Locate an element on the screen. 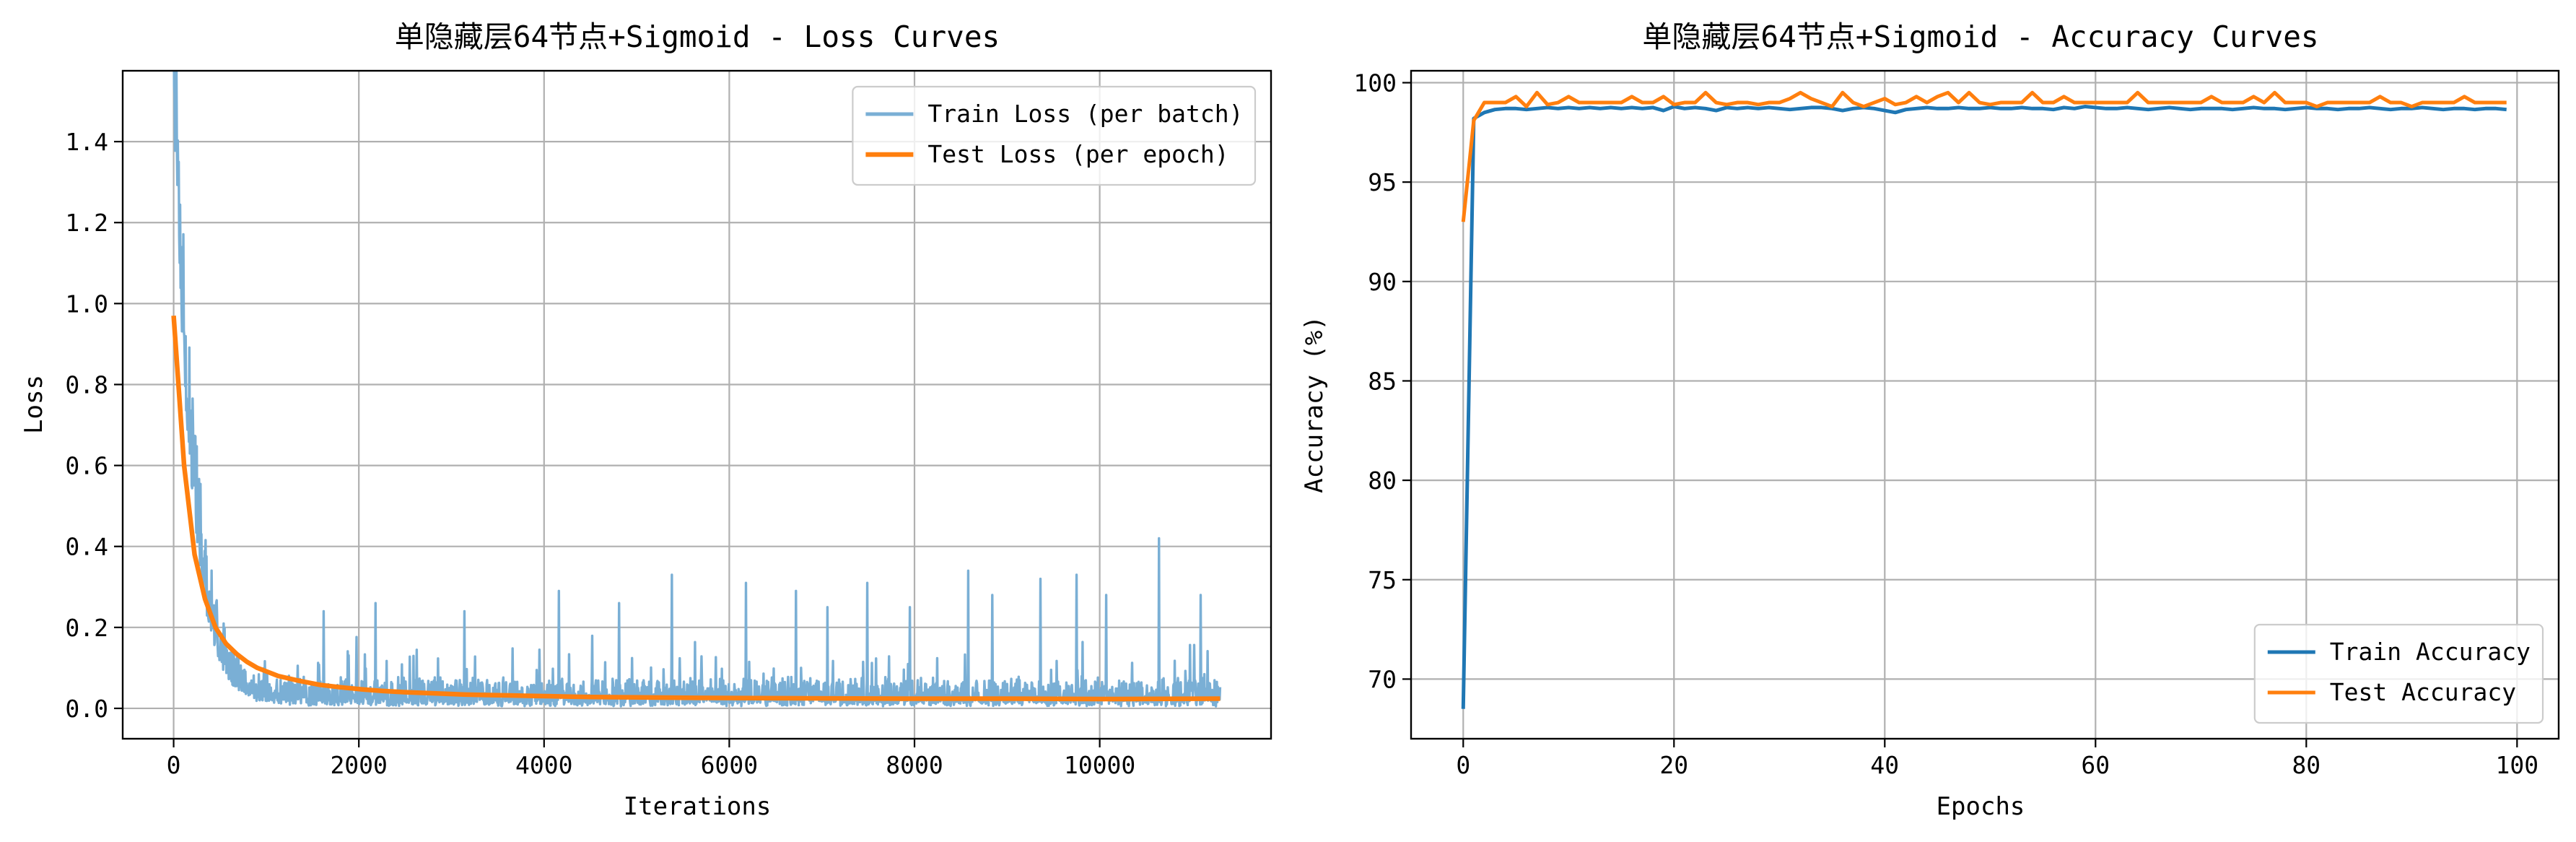  y-tick-label: 1.2 is located at coordinates (86, 223).